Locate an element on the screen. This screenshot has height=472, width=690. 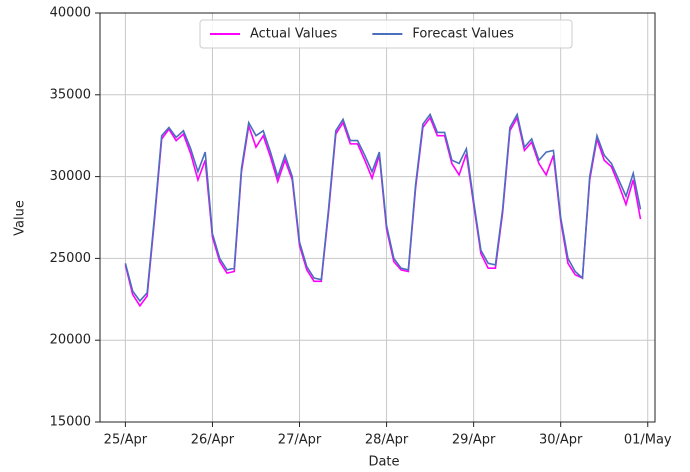
y-axis-label: Value is located at coordinates (20, 218).